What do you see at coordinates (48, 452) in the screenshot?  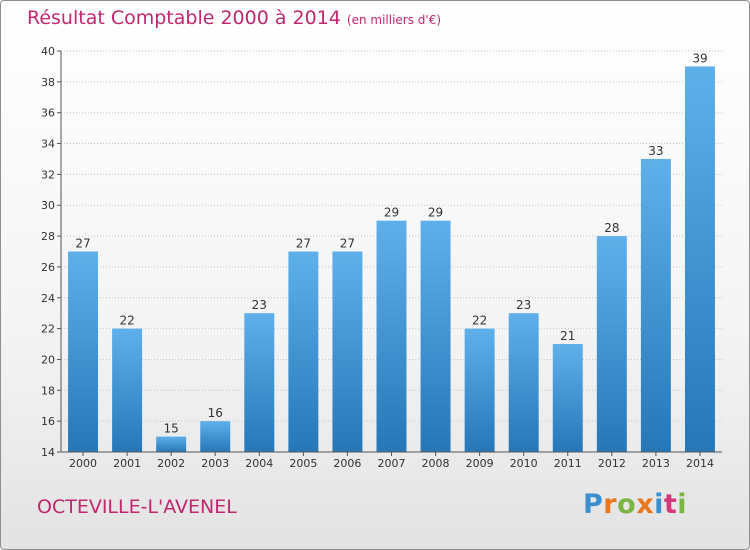 I see `y-tick-label: 14` at bounding box center [48, 452].